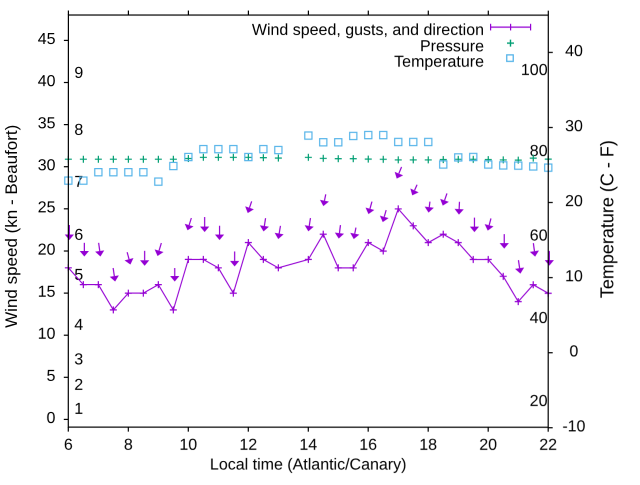 Image resolution: width=640 pixels, height=485 pixels. I want to click on svg-text: 15, so click(47, 292).